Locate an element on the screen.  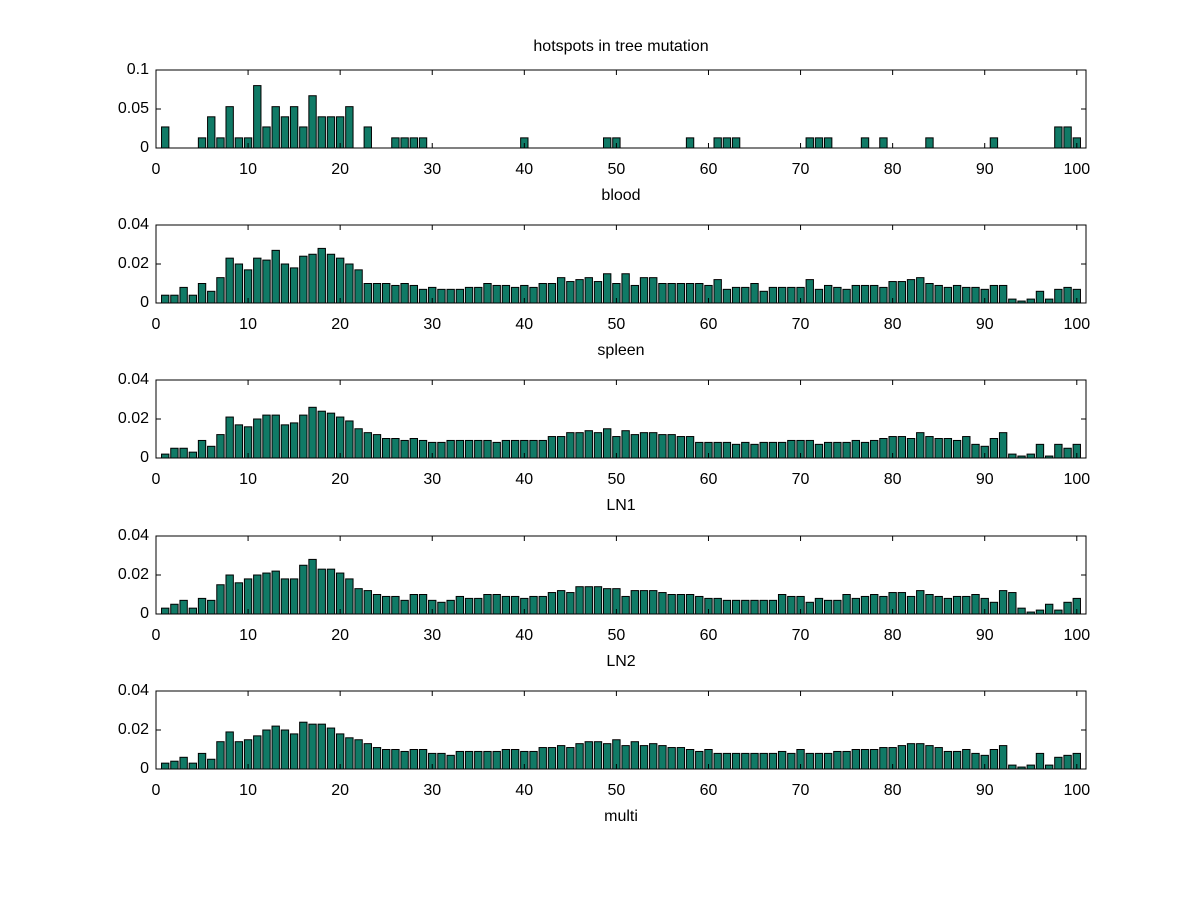
x-tick-label: 80 is located at coordinates (893, 169).